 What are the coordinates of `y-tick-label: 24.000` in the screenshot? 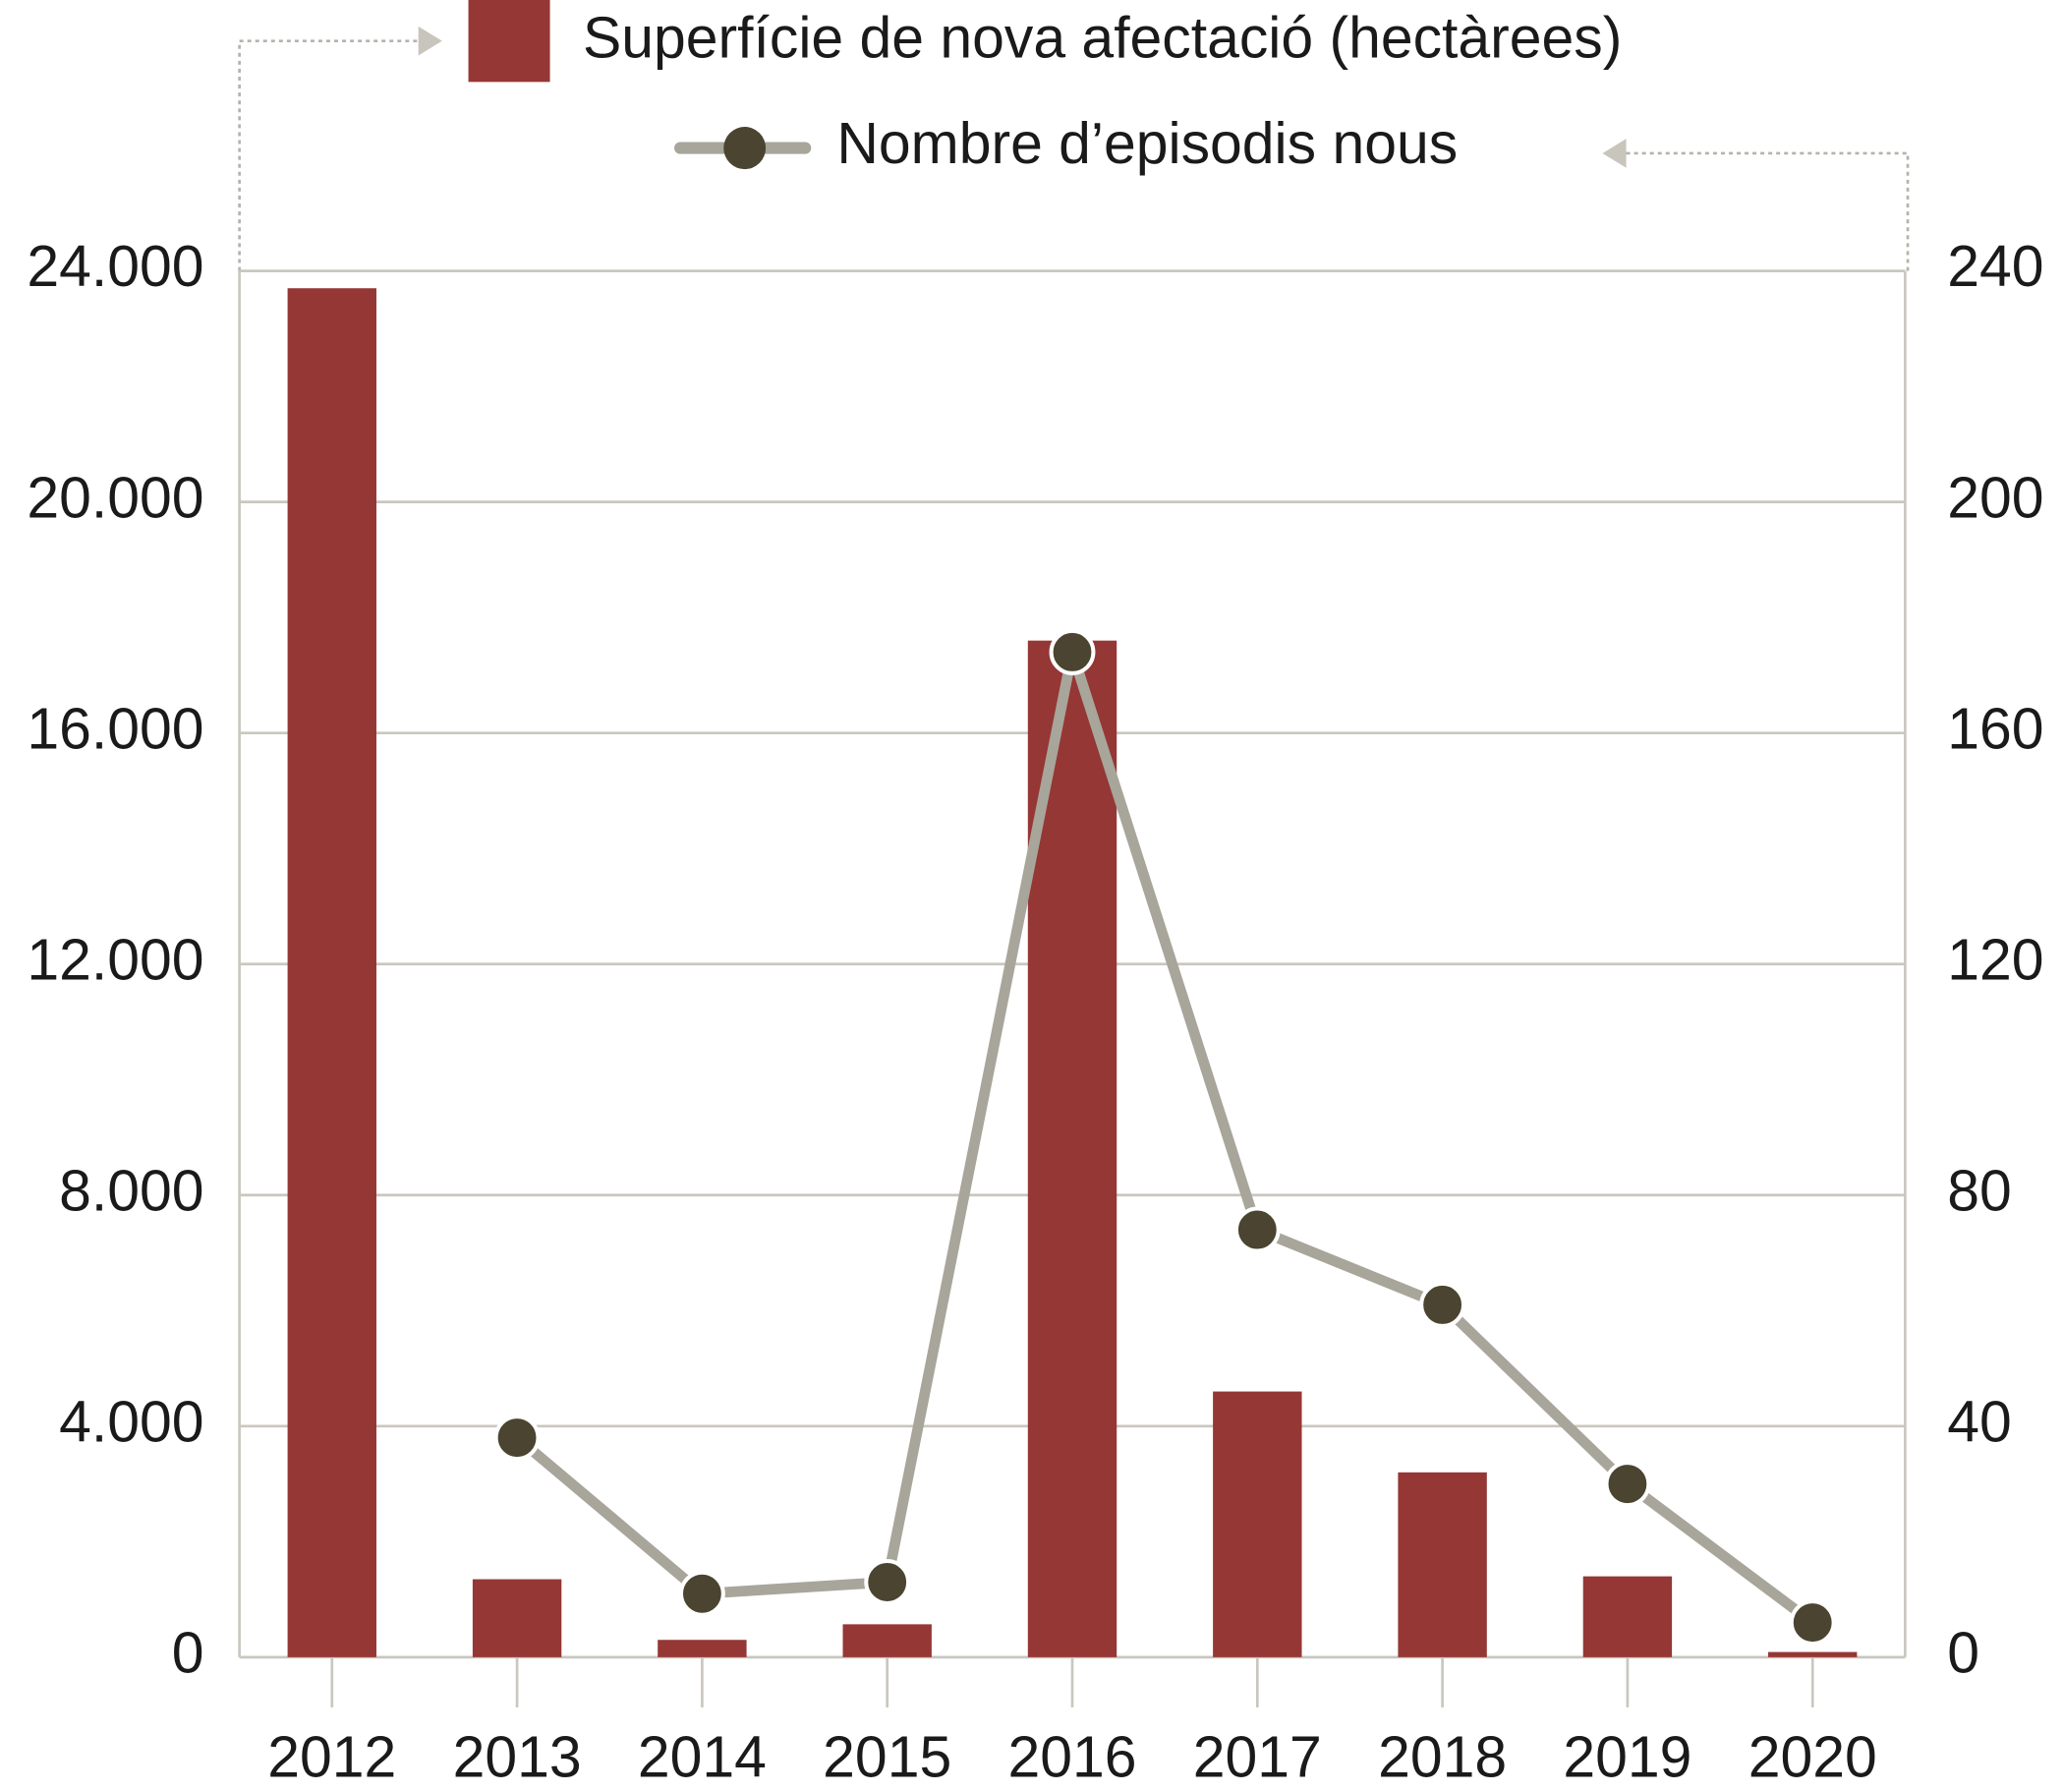 It's located at (115, 266).